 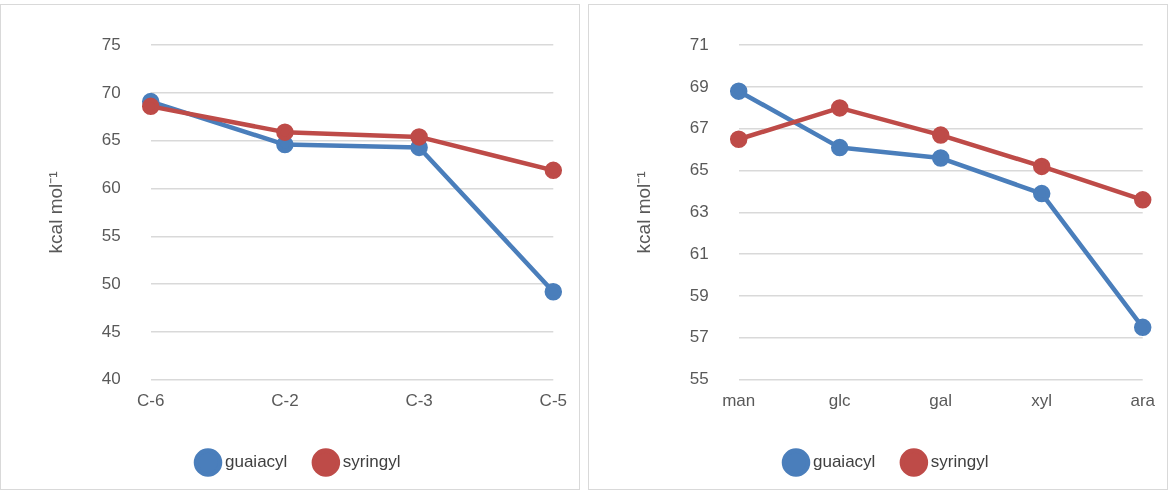 What do you see at coordinates (553, 401) in the screenshot?
I see `x-tick-label: C-5` at bounding box center [553, 401].